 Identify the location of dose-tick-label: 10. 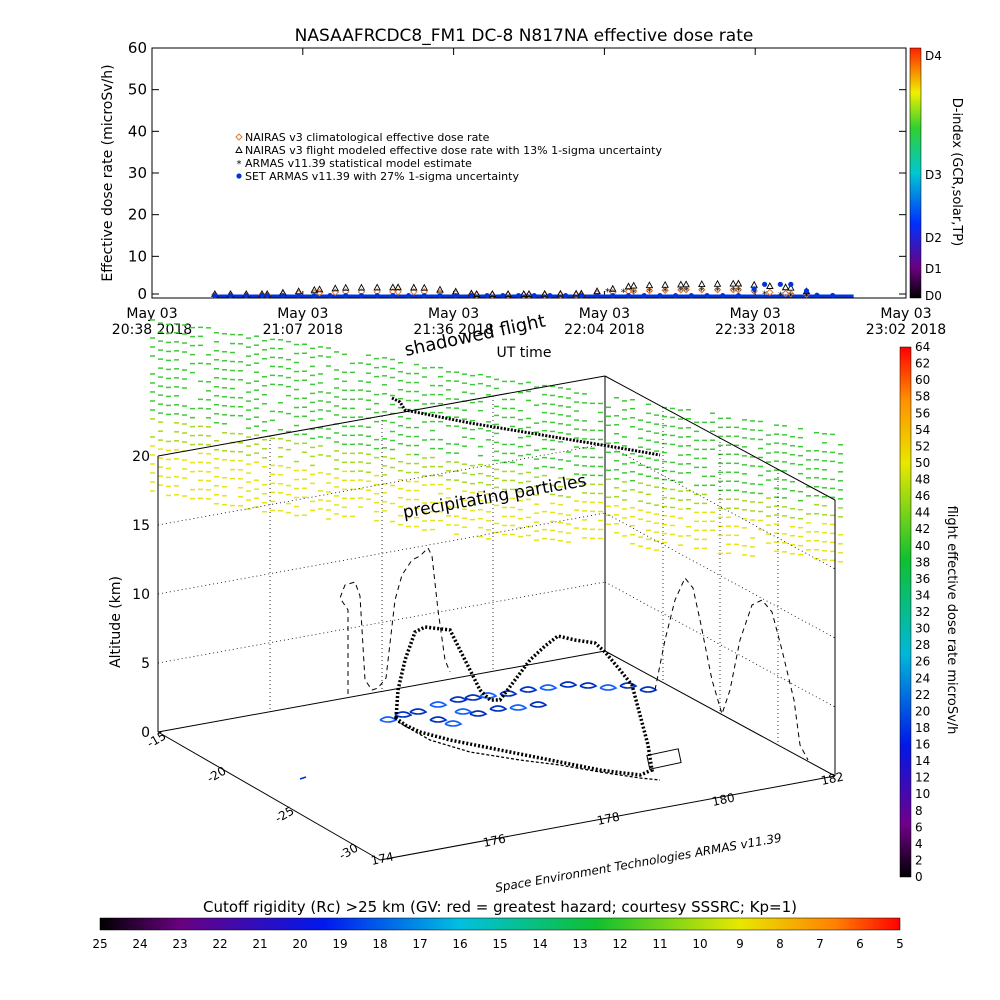
(922, 794).